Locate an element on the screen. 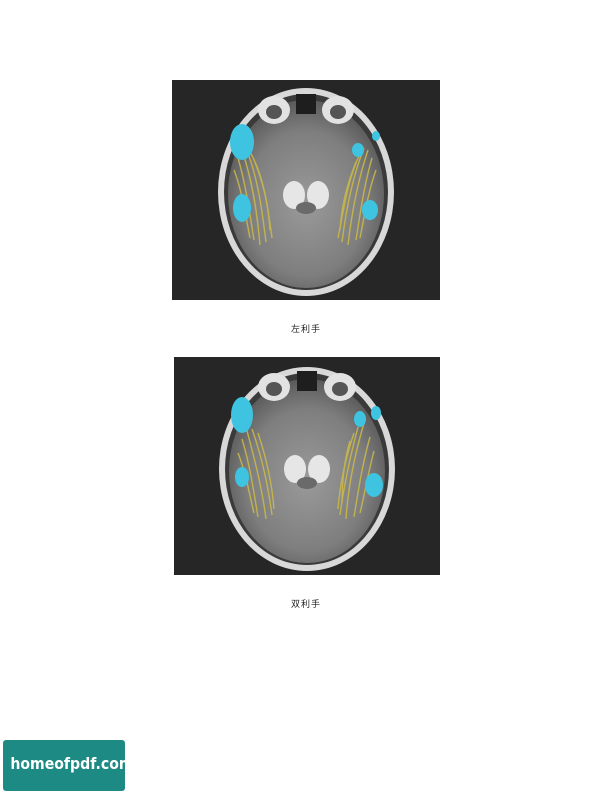 This screenshot has width=612, height=792. watermark-logo: homeofpdf.com is located at coordinates (68, 765).